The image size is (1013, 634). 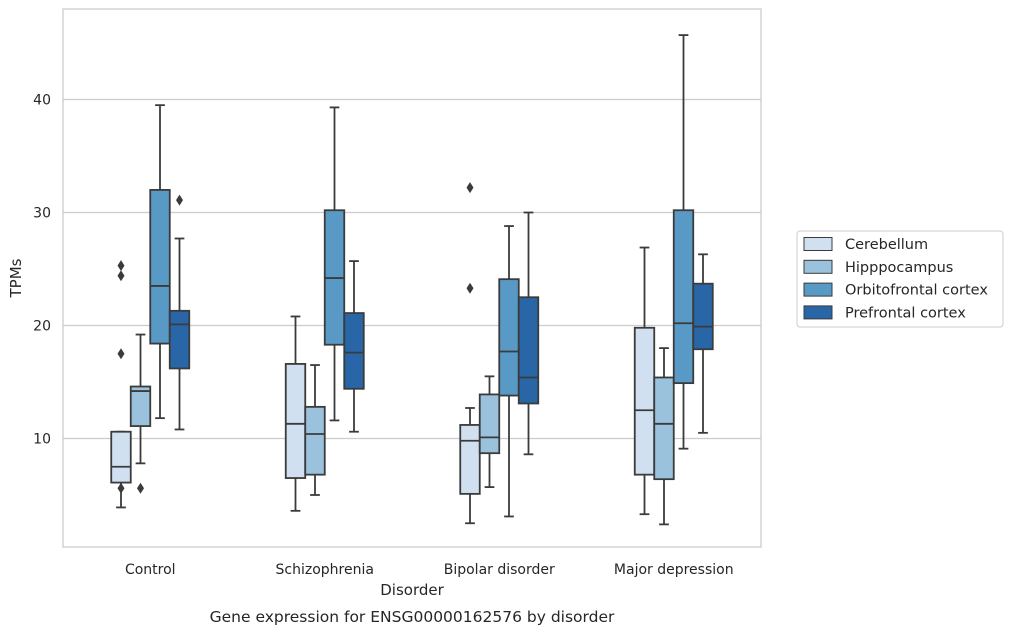 What do you see at coordinates (150, 570) in the screenshot?
I see `x-tick-label-0: Control` at bounding box center [150, 570].